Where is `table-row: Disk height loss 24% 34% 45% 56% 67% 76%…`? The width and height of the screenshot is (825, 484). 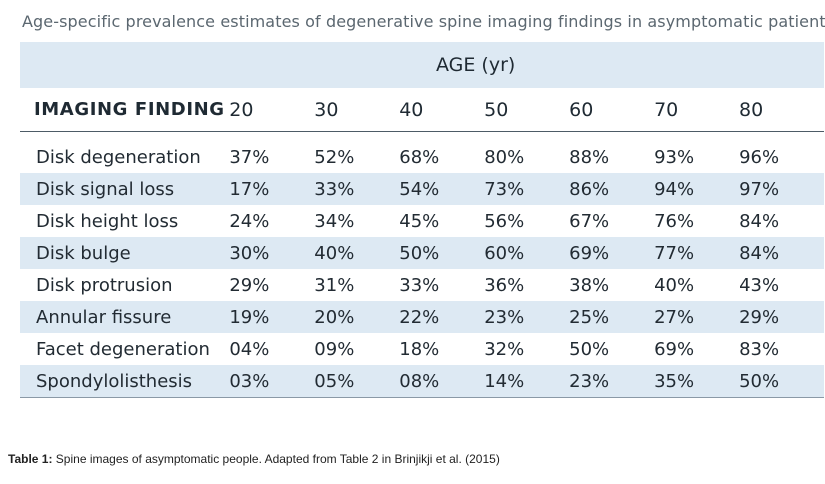
table-row: Disk height loss 24% 34% 45% 56% 67% 76%… is located at coordinates (422, 221).